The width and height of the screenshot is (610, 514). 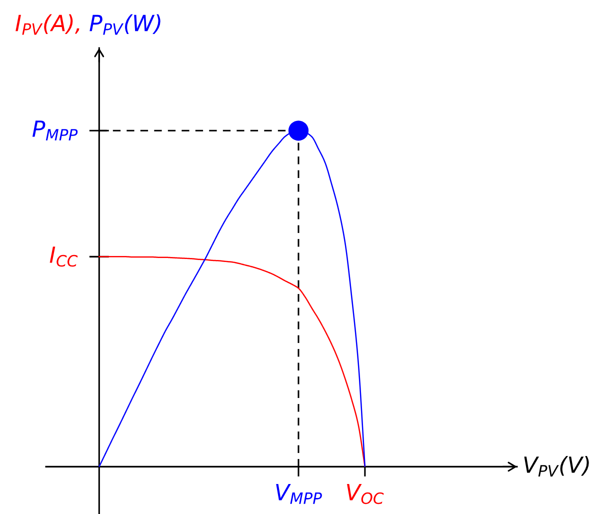 What do you see at coordinates (556, 466) in the screenshot?
I see `text: V$_{PV}$(V)` at bounding box center [556, 466].